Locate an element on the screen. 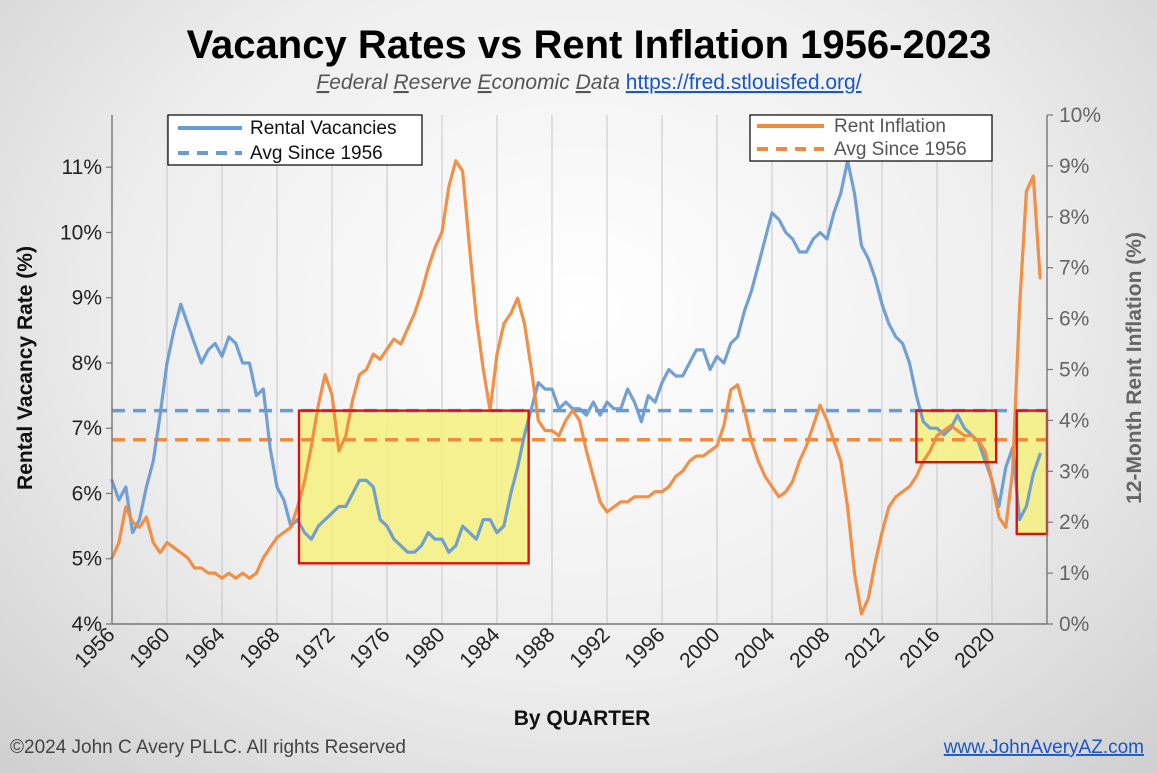 The image size is (1157, 773). highlight-box-outline-layer is located at coordinates (673, 487).